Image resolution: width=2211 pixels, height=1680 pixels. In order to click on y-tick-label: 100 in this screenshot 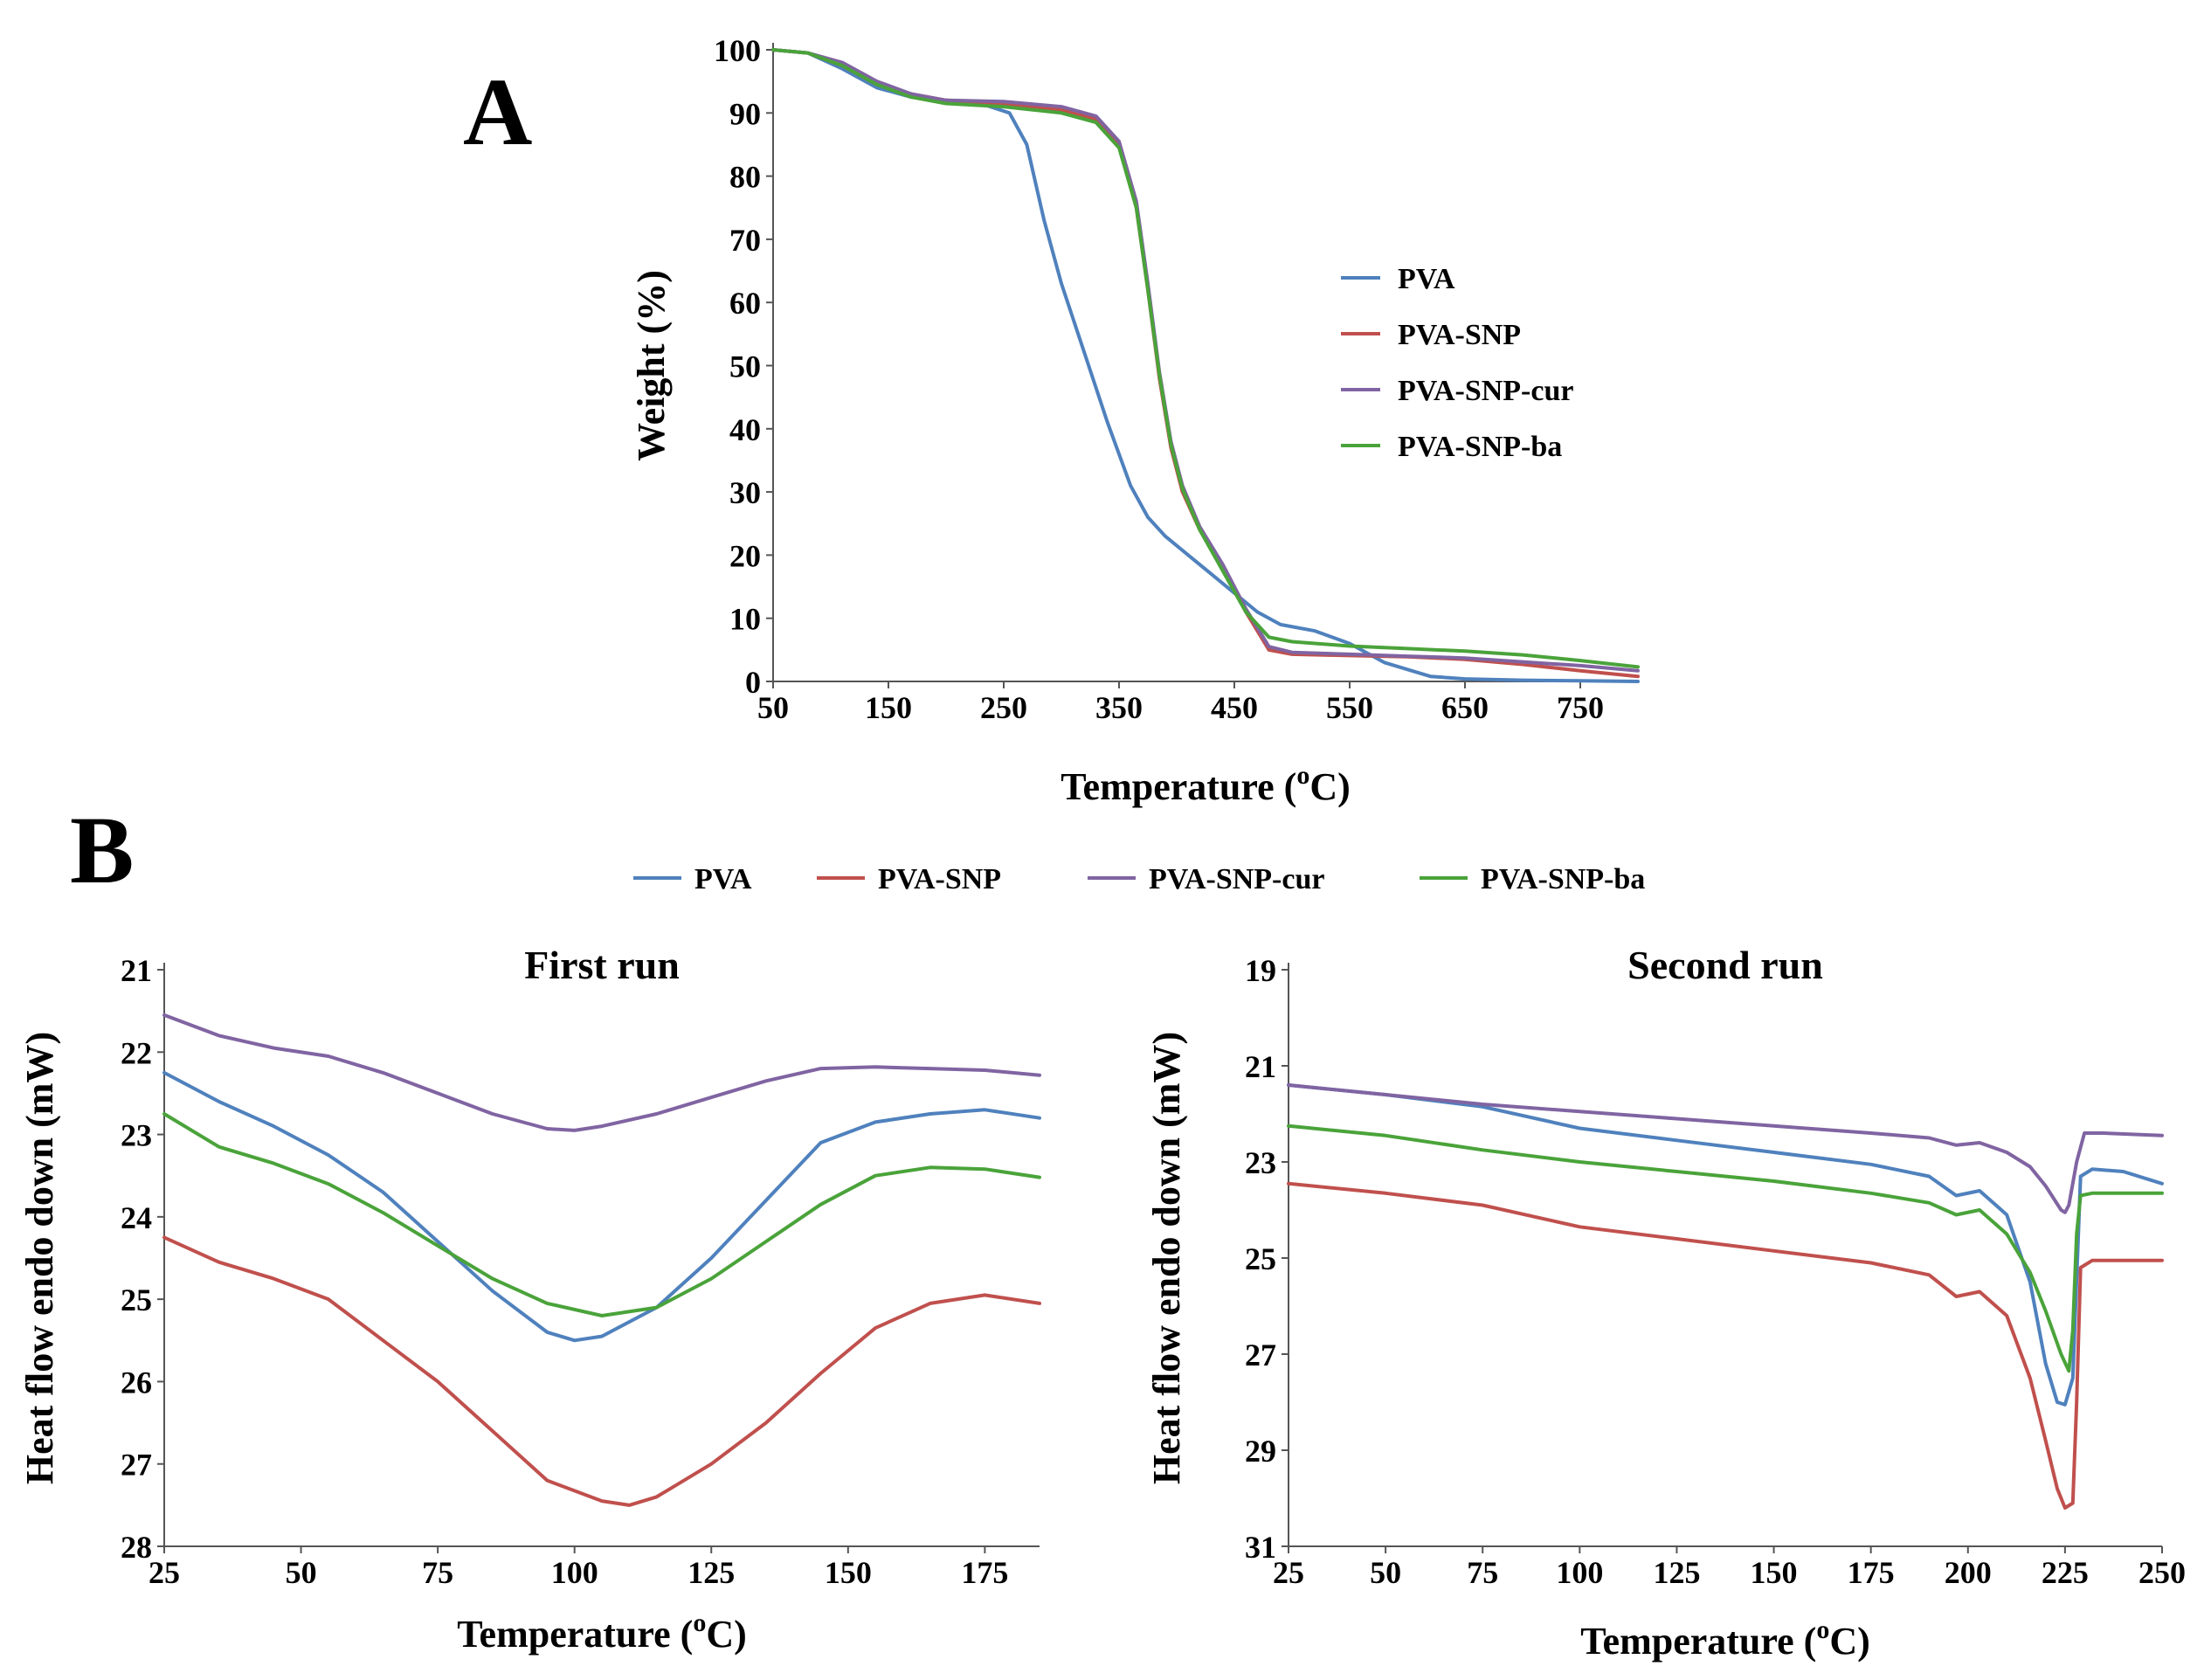, I will do `click(737, 50)`.